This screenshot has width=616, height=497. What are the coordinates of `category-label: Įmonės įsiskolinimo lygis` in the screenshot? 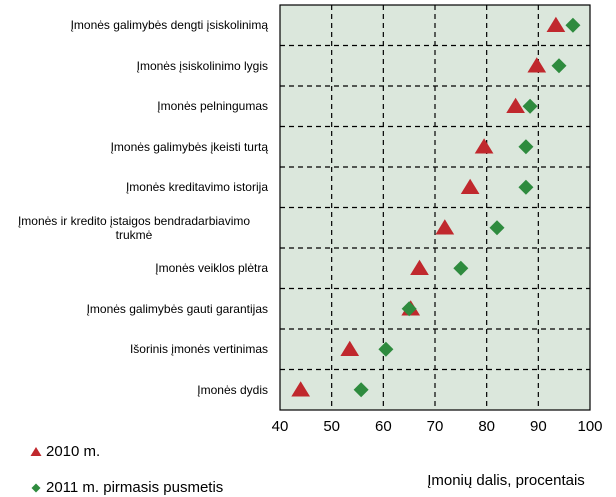 It's located at (202, 65).